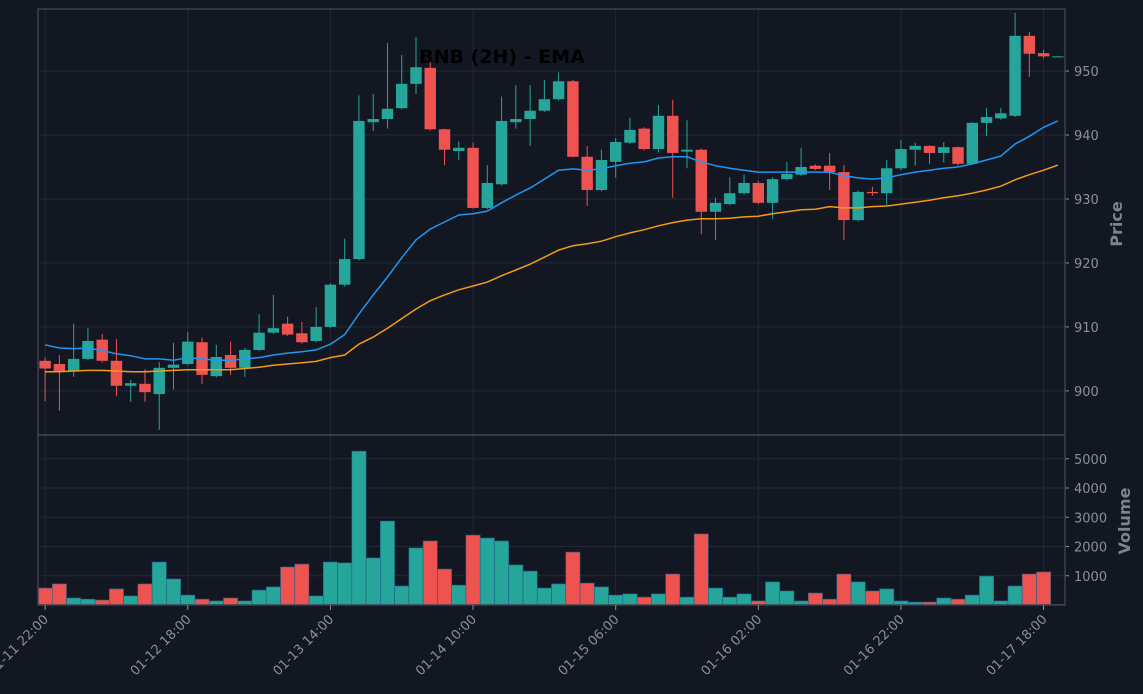 The width and height of the screenshot is (1143, 694). What do you see at coordinates (1090, 548) in the screenshot?
I see `y-tick-label: 2000` at bounding box center [1090, 548].